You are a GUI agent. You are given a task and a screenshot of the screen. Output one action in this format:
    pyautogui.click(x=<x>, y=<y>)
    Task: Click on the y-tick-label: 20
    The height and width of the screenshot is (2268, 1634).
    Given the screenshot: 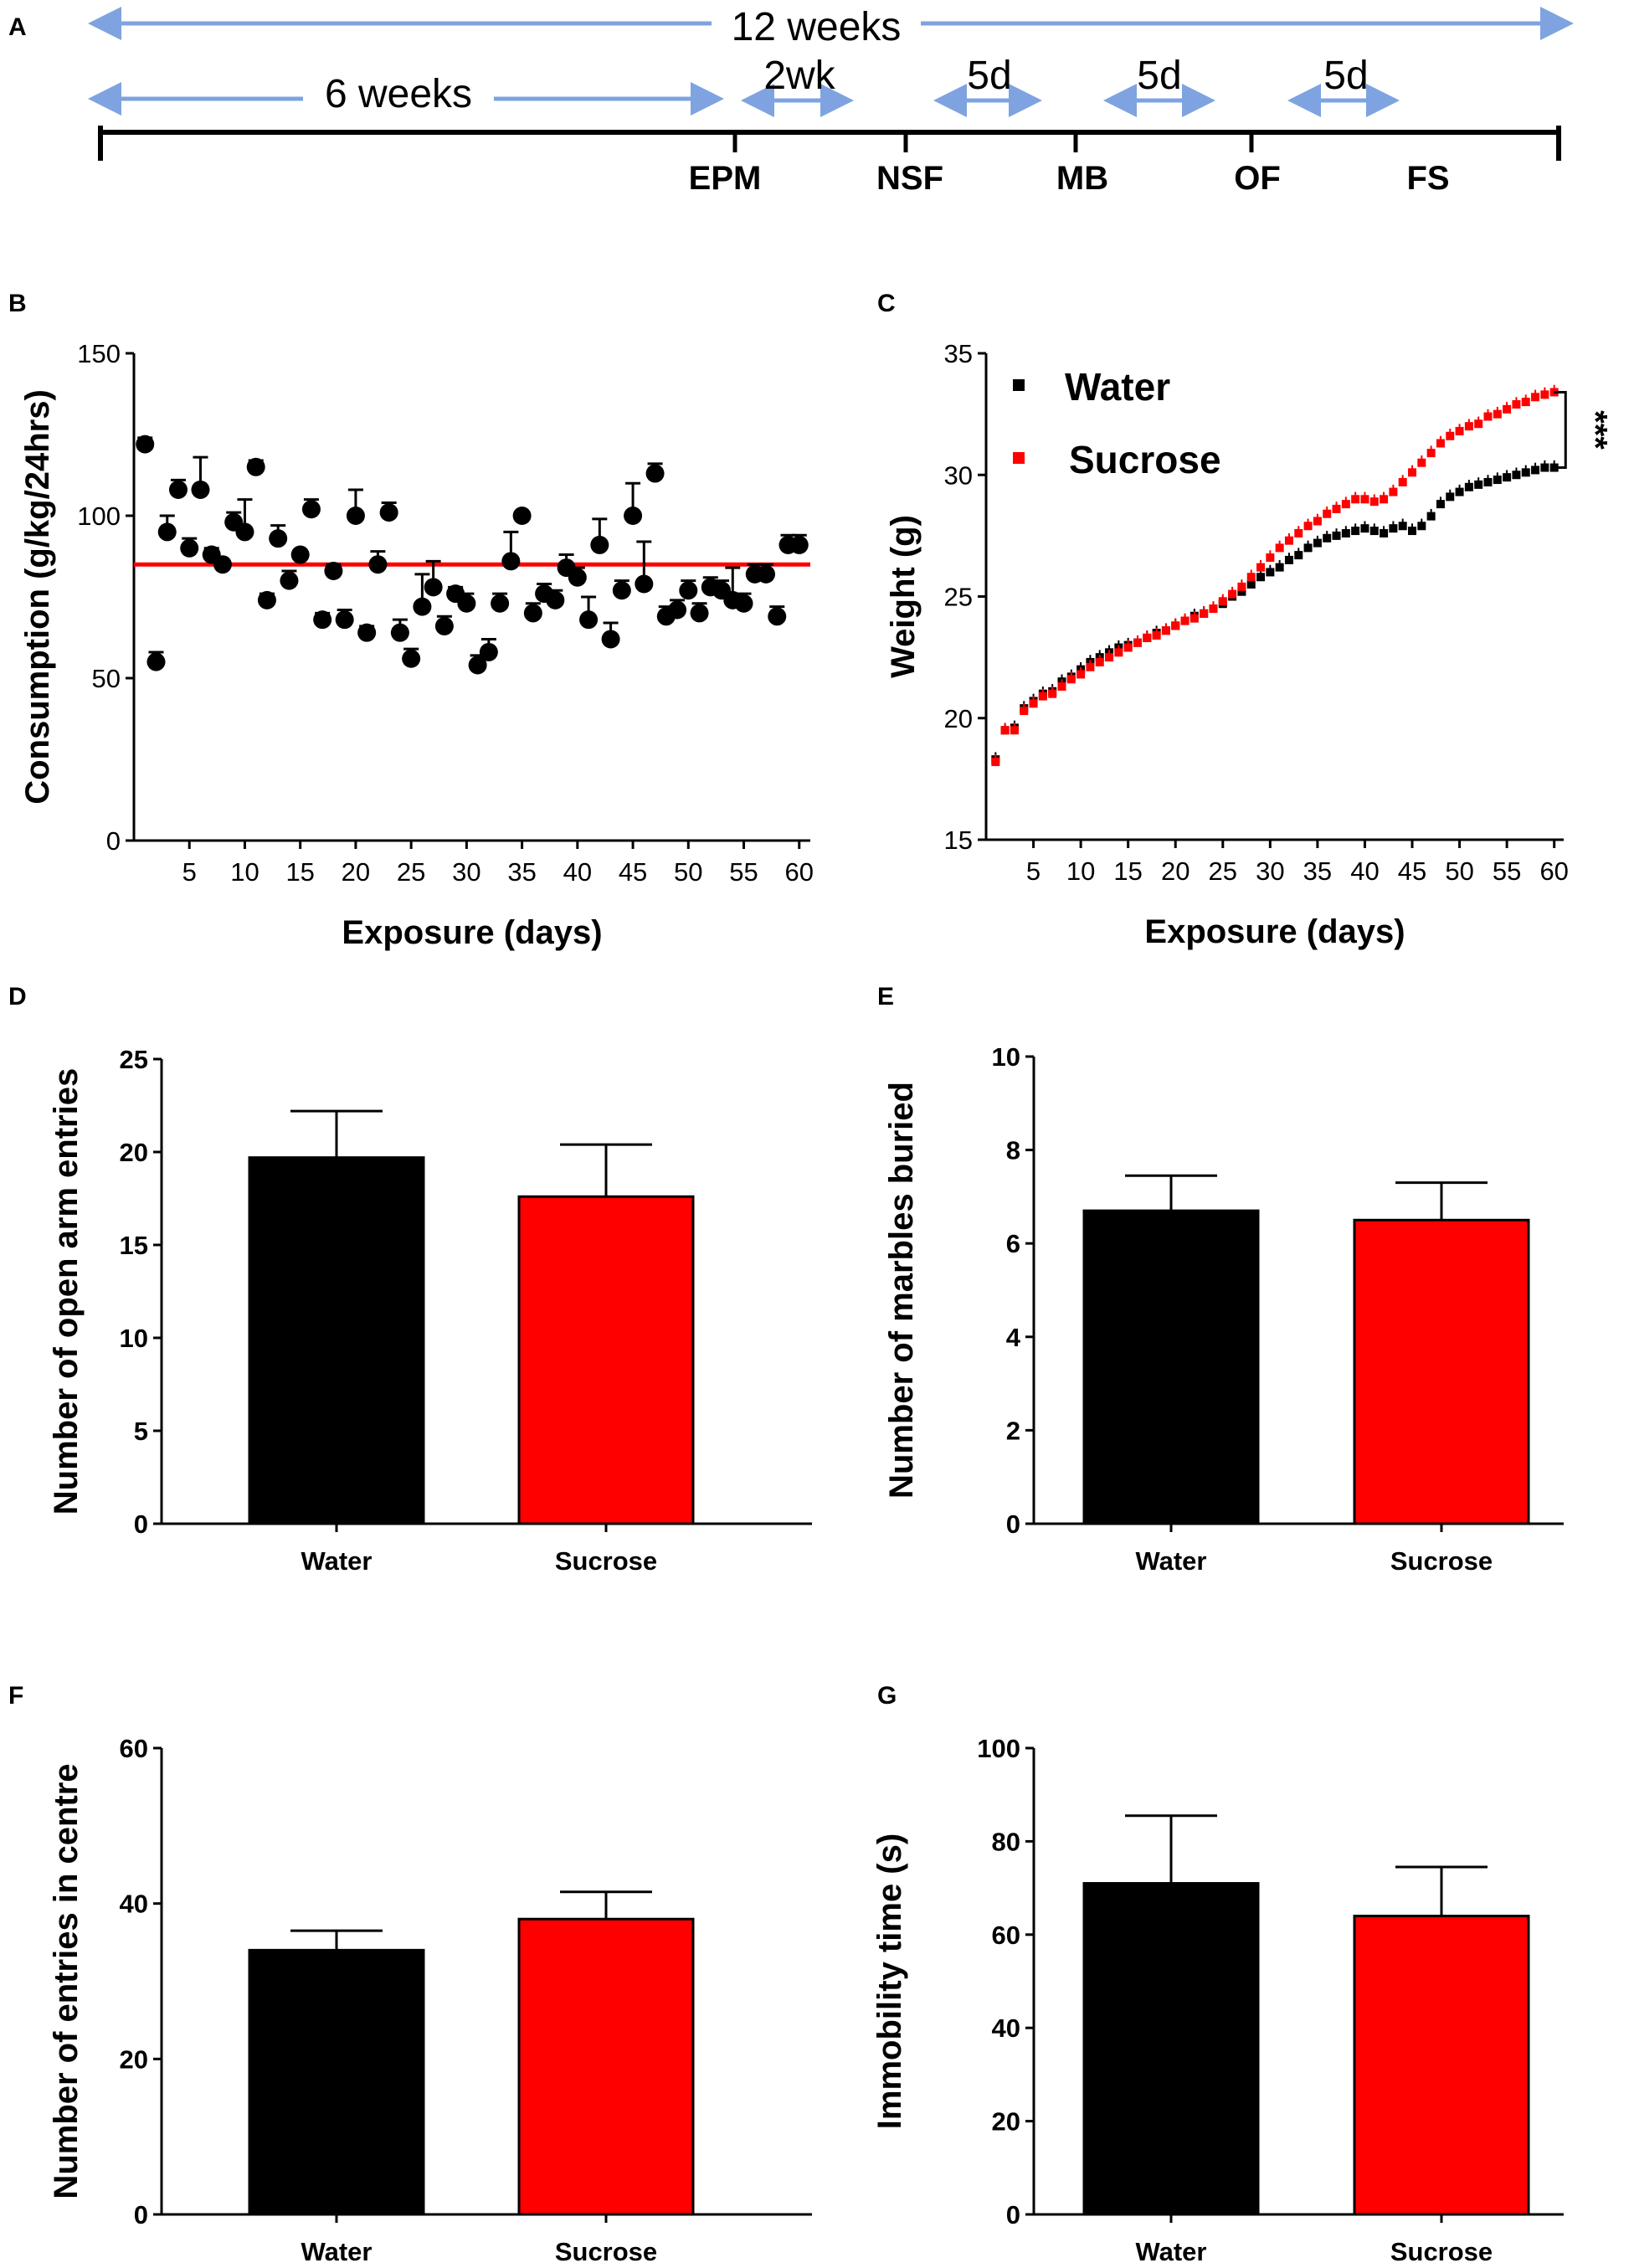 What is the action you would take?
    pyautogui.click(x=134, y=1152)
    